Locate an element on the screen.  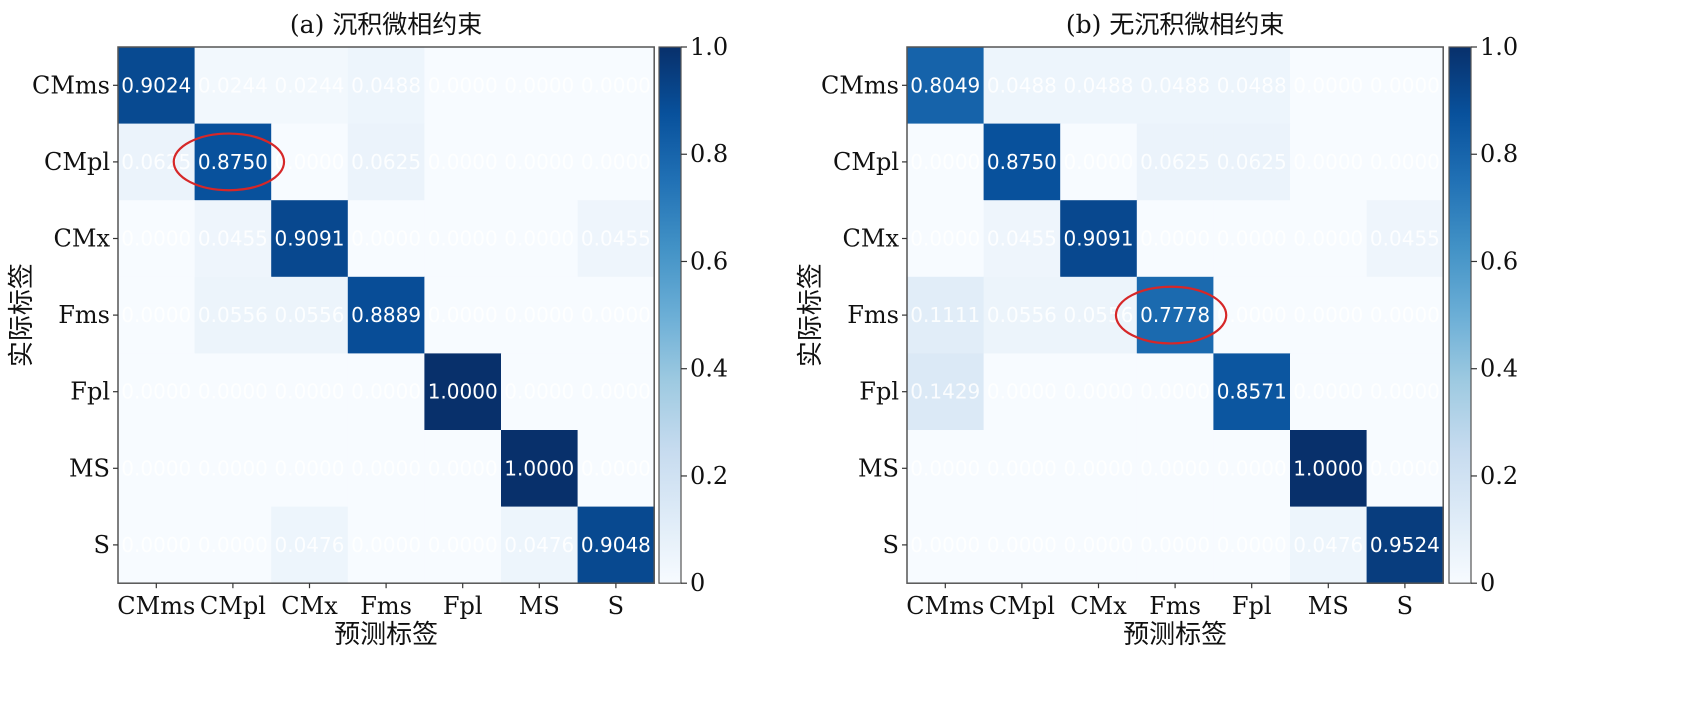
x-tick-label: CMpl is located at coordinates (233, 606).